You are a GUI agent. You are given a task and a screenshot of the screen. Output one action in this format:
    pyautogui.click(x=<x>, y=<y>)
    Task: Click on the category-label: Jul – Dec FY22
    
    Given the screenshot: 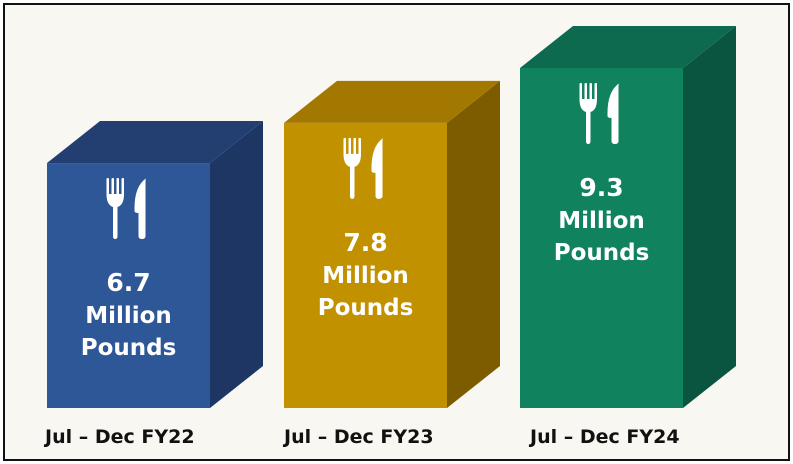 What is the action you would take?
    pyautogui.click(x=119, y=437)
    